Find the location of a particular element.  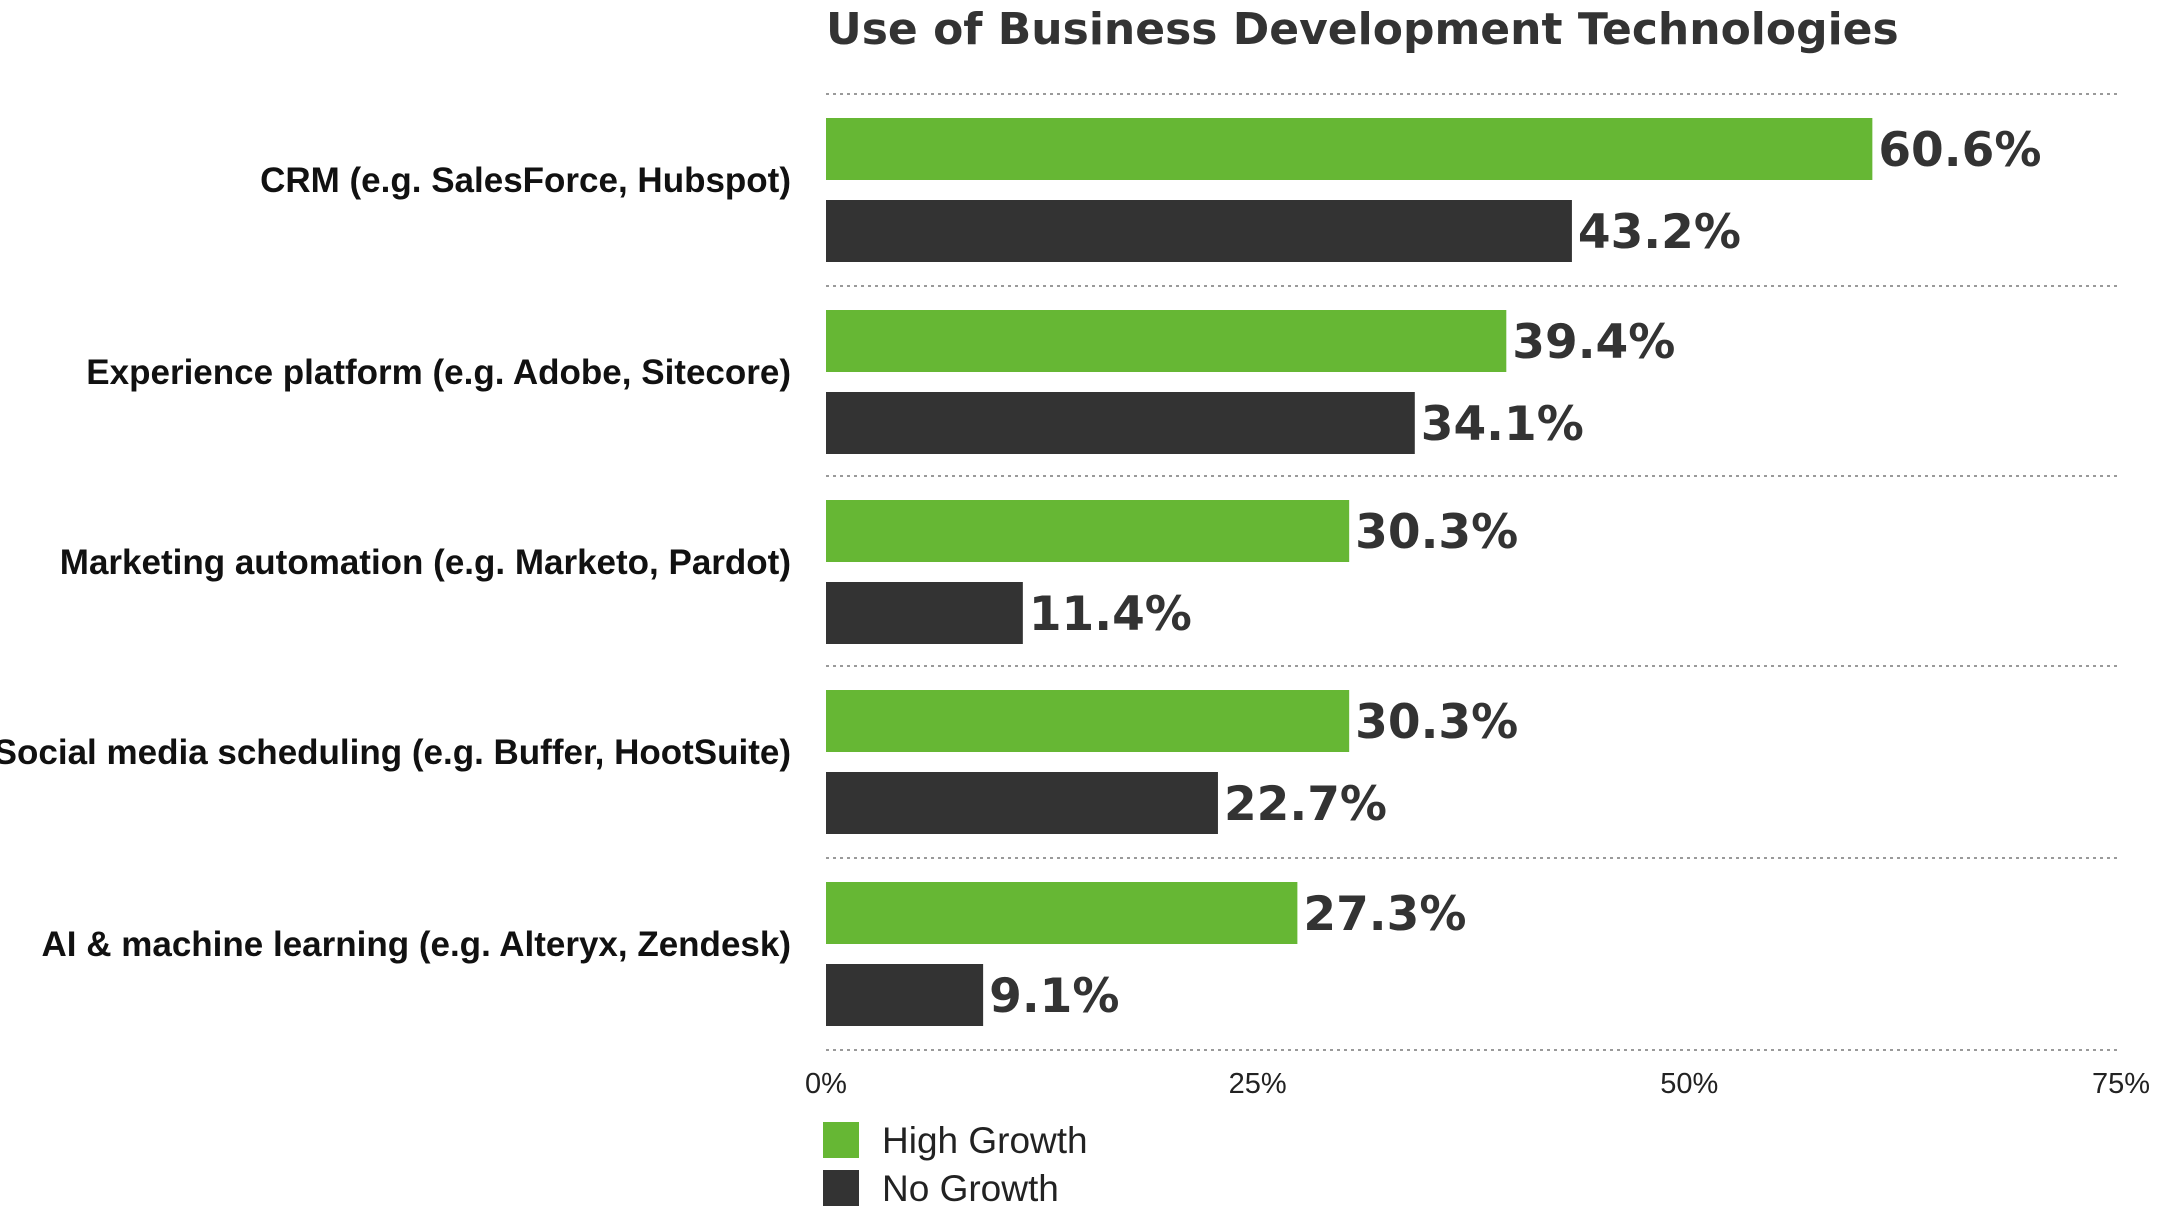

x-axis-ticks: 0% 25% 50% 75% is located at coordinates (1477, 1084).